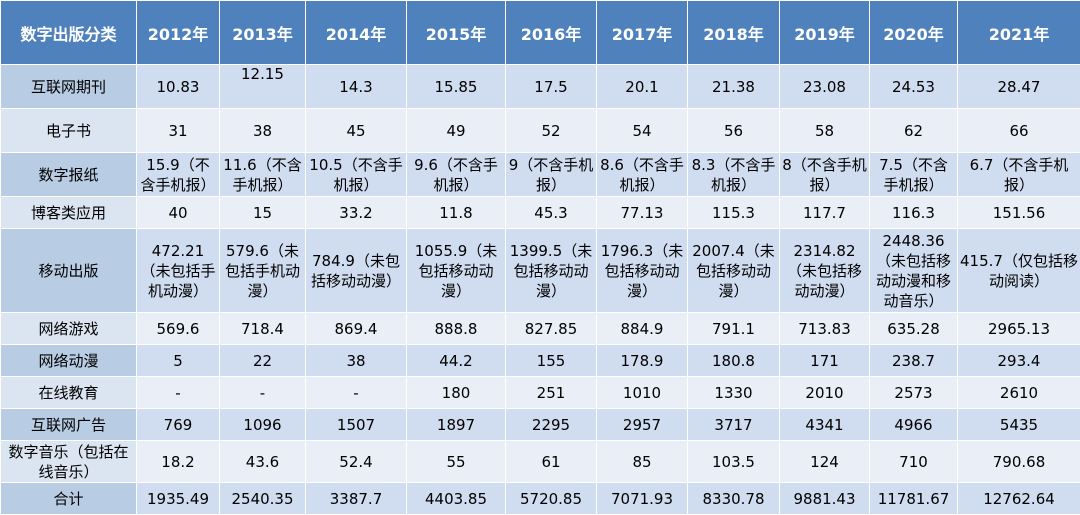 This screenshot has width=1080, height=515. Describe the element at coordinates (734, 131) in the screenshot. I see `table-cell: 56` at that location.